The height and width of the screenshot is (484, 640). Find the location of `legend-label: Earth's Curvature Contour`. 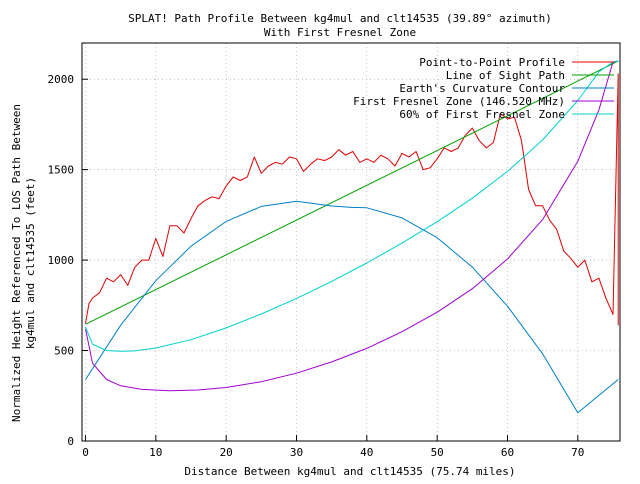

legend-label: Earth's Curvature Contour is located at coordinates (482, 88).